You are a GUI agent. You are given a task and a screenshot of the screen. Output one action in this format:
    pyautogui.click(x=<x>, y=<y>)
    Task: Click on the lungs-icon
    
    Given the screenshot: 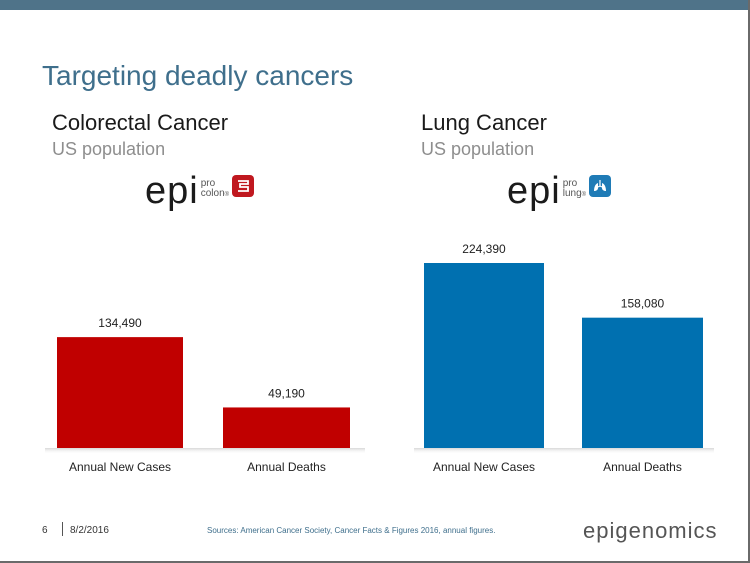 What is the action you would take?
    pyautogui.click(x=600, y=186)
    